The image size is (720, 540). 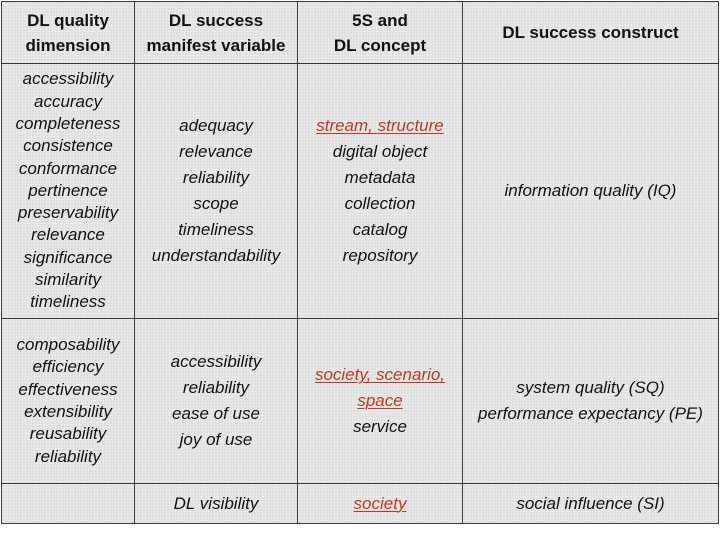 I want to click on construct-item: social influence (SI), so click(x=590, y=503).